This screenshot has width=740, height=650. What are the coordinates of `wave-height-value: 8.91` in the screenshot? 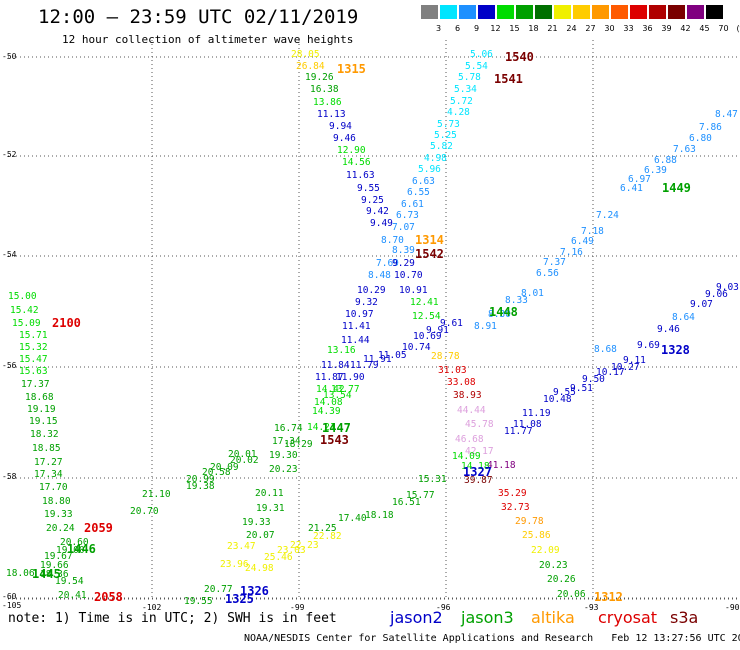 It's located at (485, 326).